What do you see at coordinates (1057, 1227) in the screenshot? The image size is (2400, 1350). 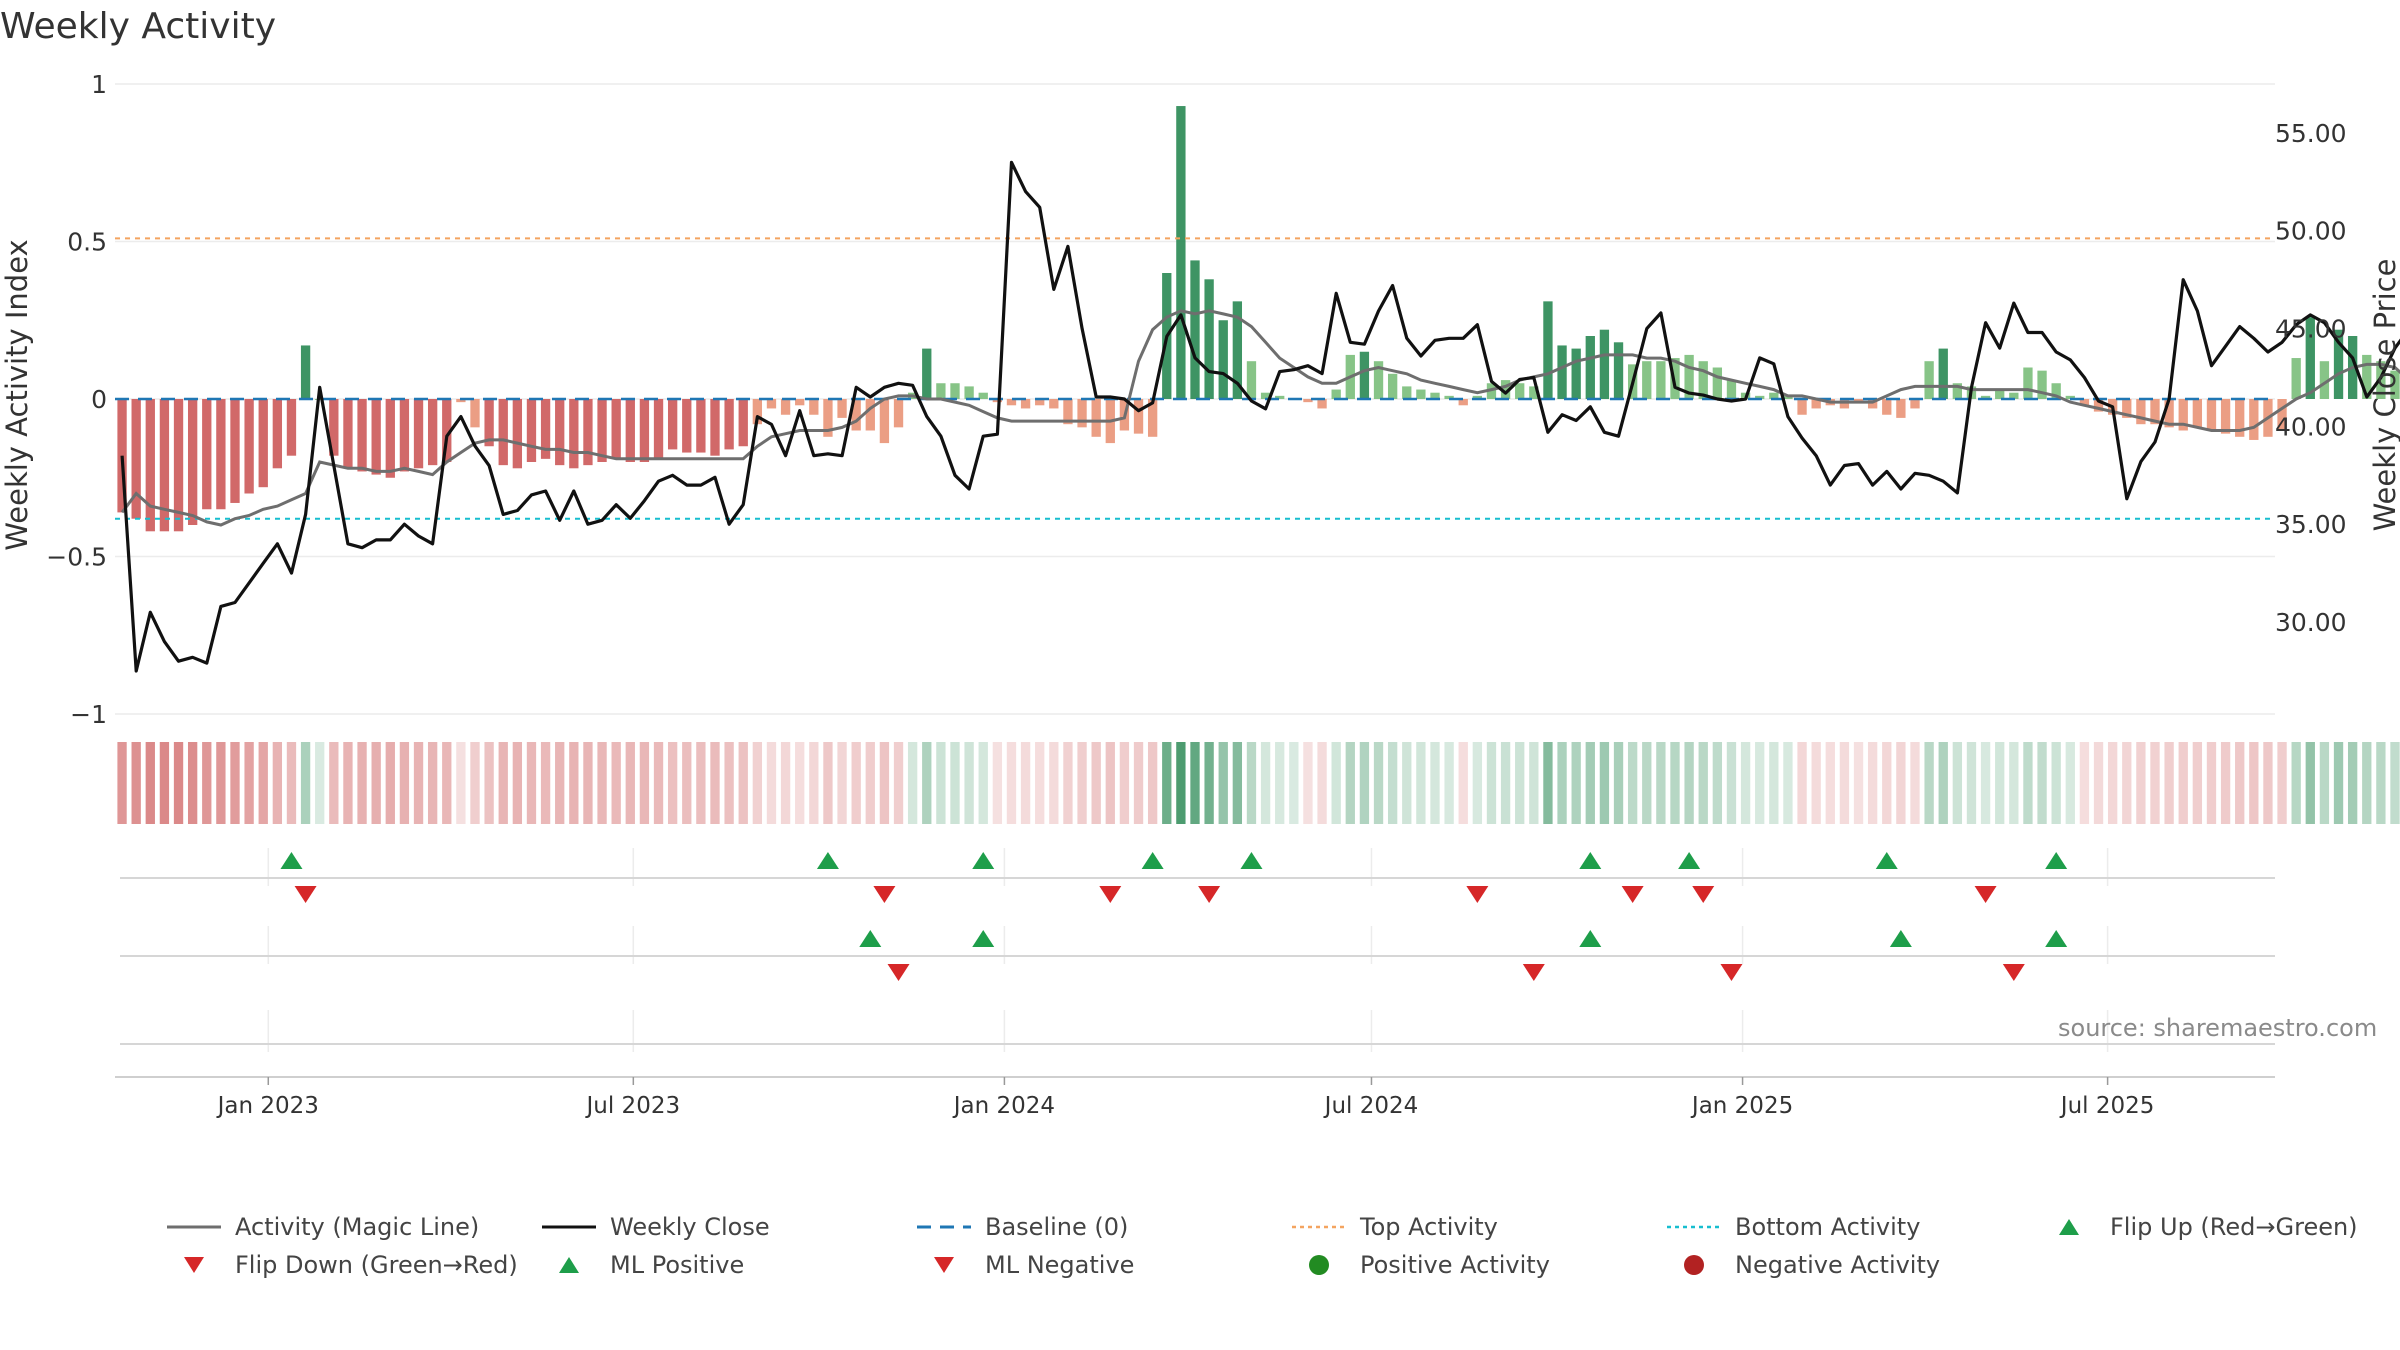 I see `legend-label: Baseline (0)` at bounding box center [1057, 1227].